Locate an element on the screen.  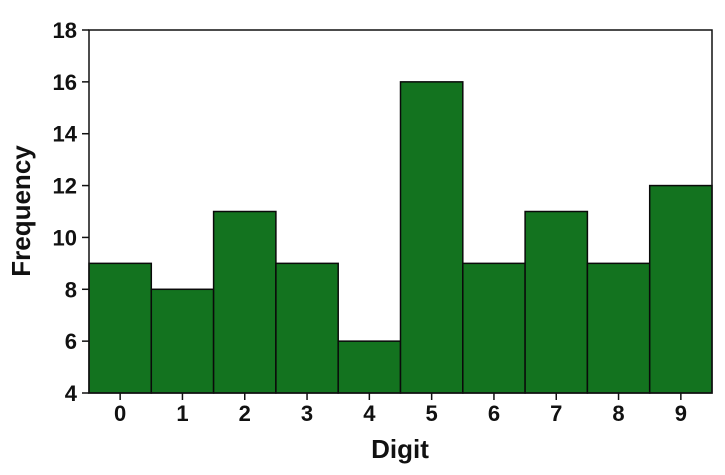
x-tick-label: 1 is located at coordinates (182, 413).